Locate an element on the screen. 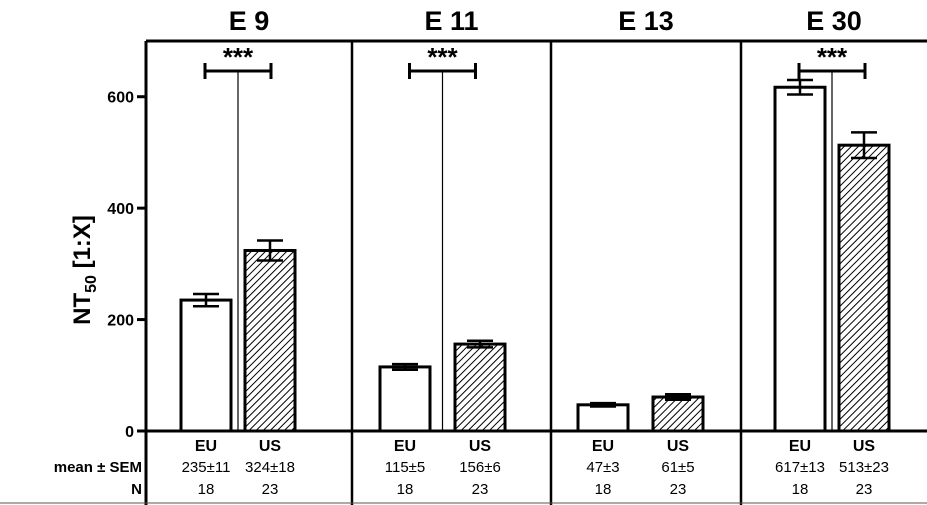 The image size is (927, 505). mean-sem-value: 47±3 is located at coordinates (602, 467).